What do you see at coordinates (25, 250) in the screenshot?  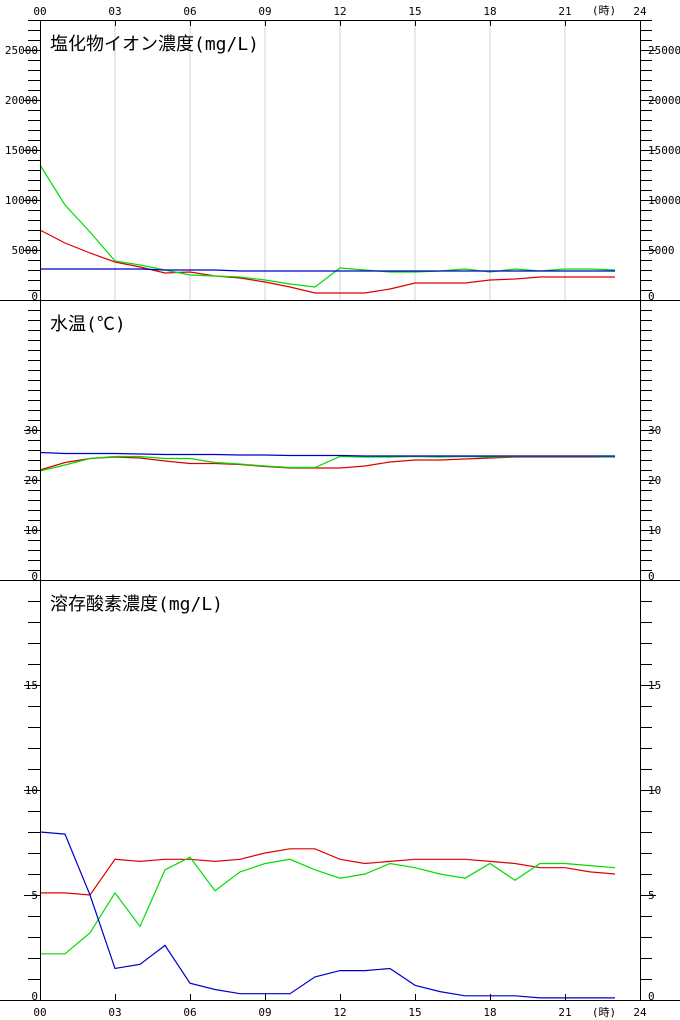 I see `y-tick-label-left: 5000` at bounding box center [25, 250].